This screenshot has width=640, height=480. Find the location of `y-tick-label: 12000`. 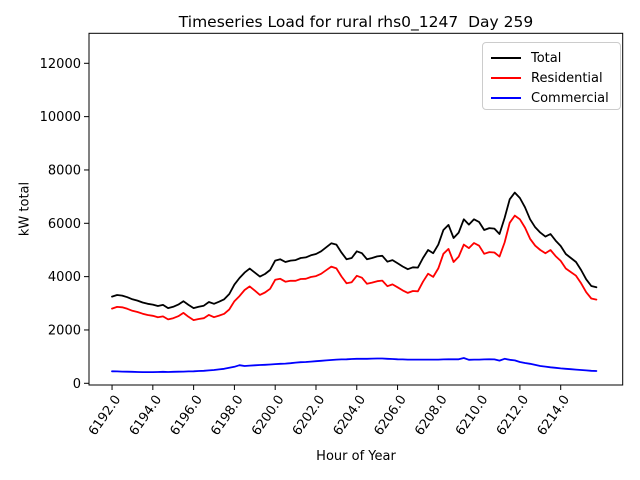

y-tick-label: 12000 is located at coordinates (60, 64).